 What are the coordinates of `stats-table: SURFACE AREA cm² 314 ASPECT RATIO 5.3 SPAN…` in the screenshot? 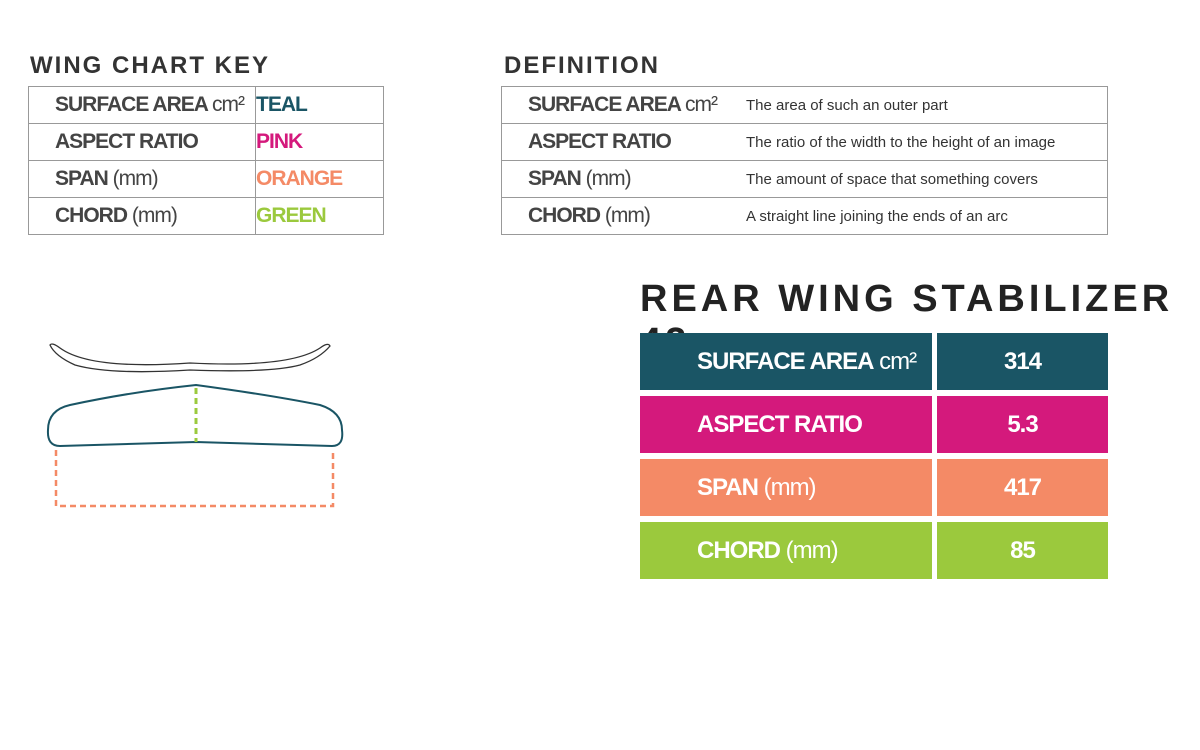 It's located at (874, 459).